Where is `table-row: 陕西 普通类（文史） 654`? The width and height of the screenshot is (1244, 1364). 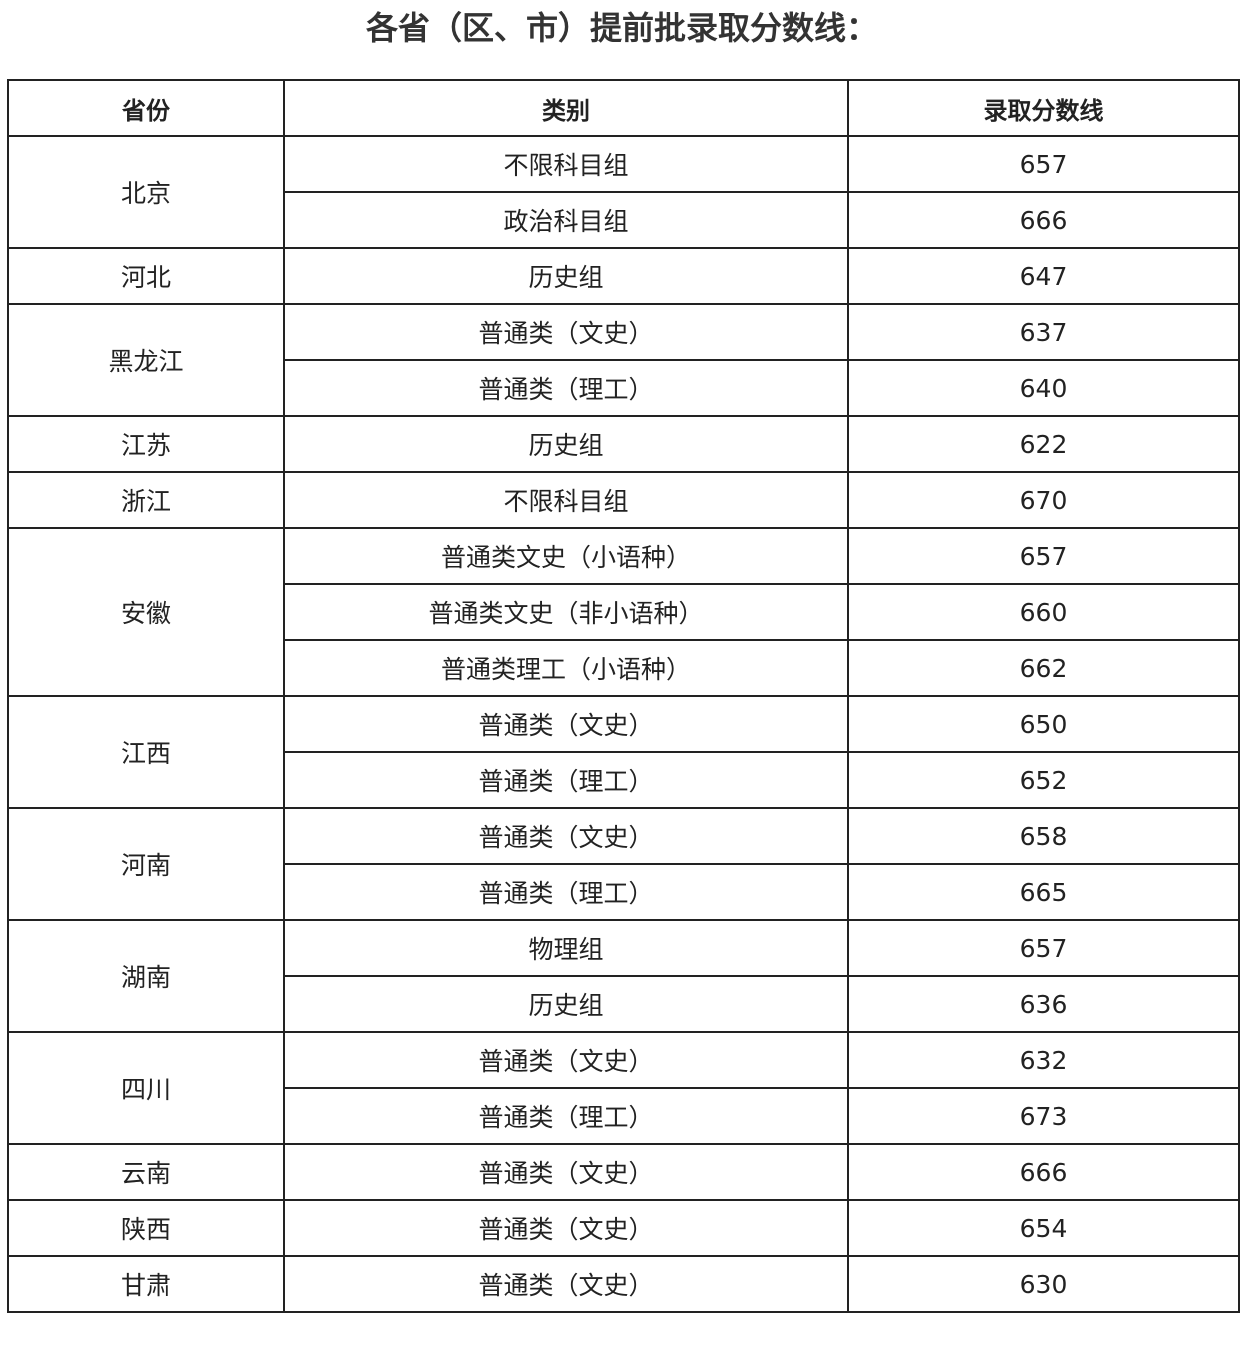
table-row: 陕西 普通类（文史） 654 is located at coordinates (623, 1228).